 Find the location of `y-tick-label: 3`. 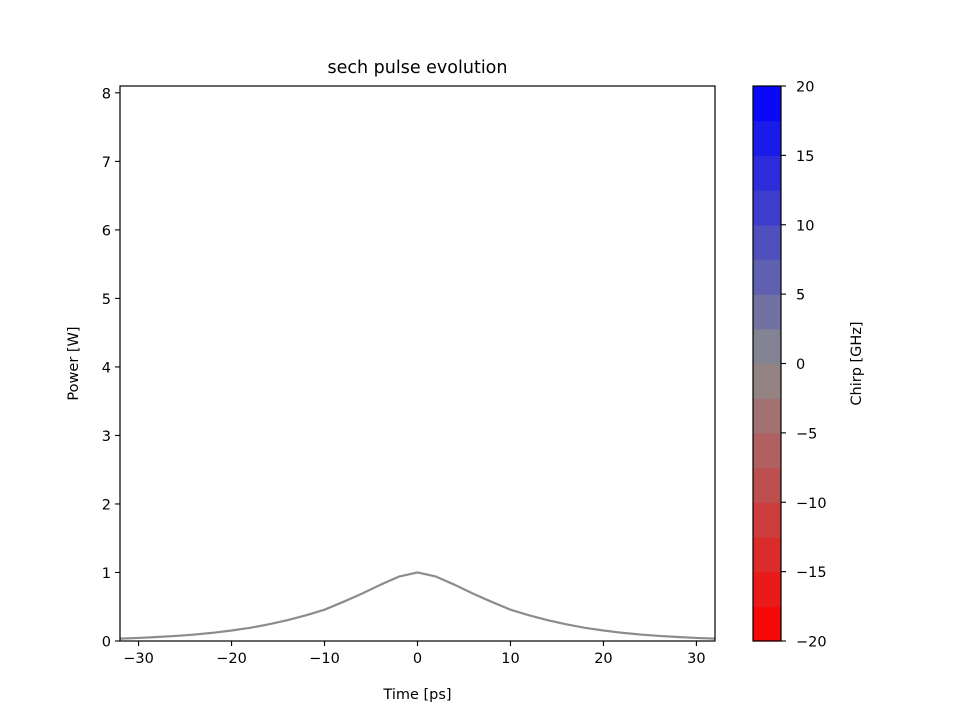

y-tick-label: 3 is located at coordinates (106, 437).